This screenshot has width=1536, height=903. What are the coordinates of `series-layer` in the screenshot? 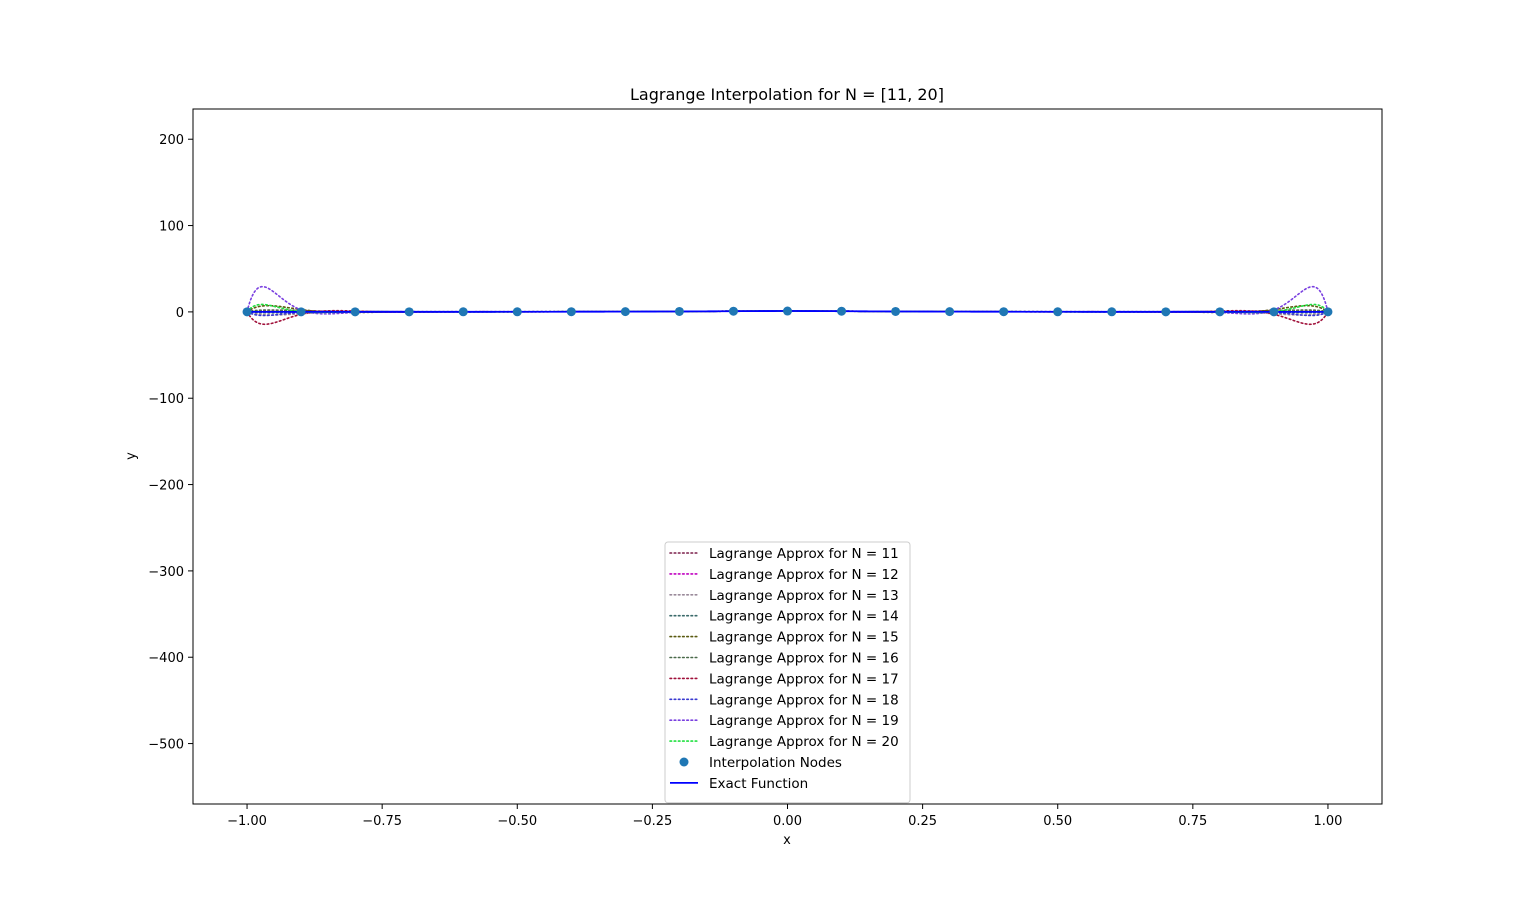 It's located at (787, 305).